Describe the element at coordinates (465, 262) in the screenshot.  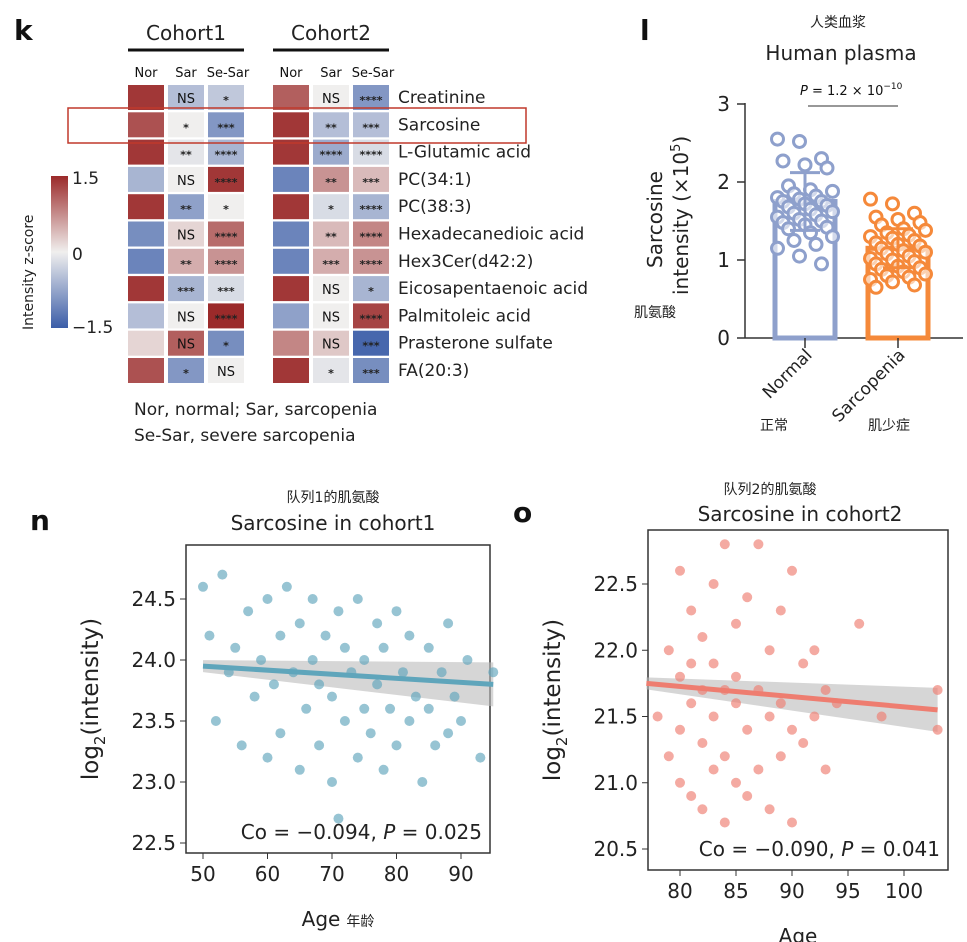
I see `metabolite-label: Hex3Cer(d42:2)` at that location.